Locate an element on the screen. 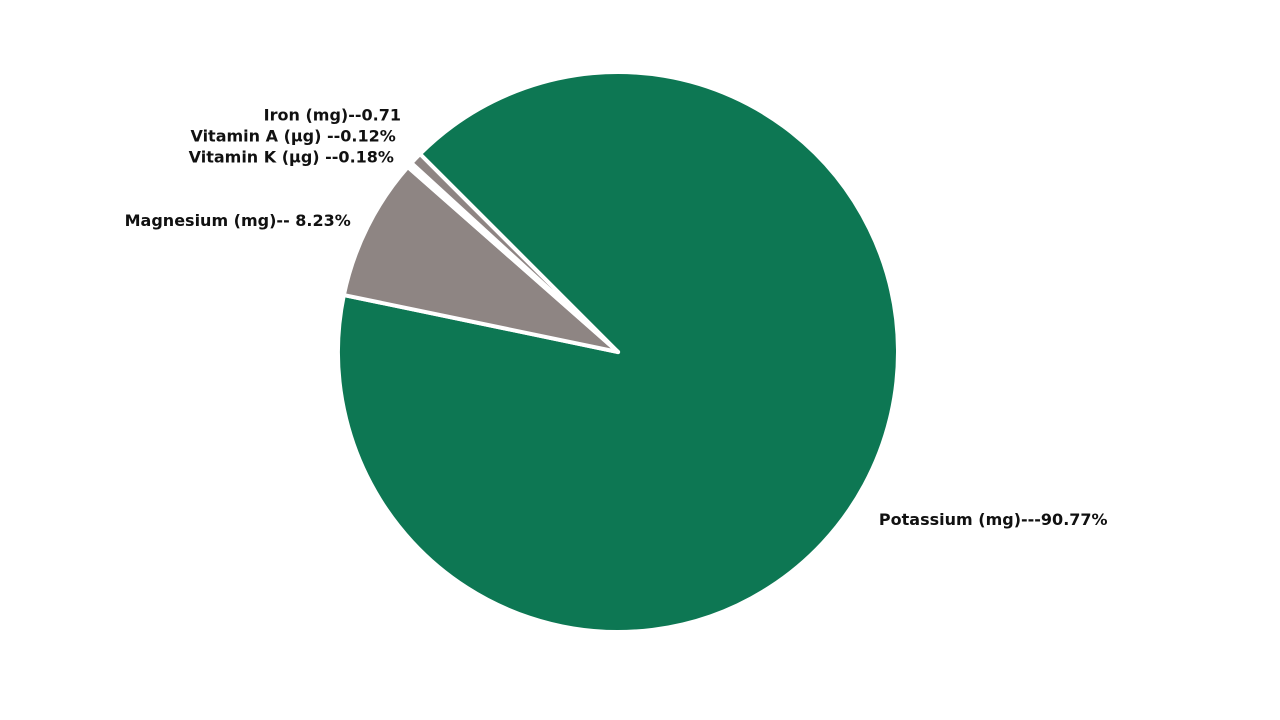 Image resolution: width=1280 pixels, height=720 pixels. slice-label: Vitamin K (μg) --0.18% is located at coordinates (291, 156).